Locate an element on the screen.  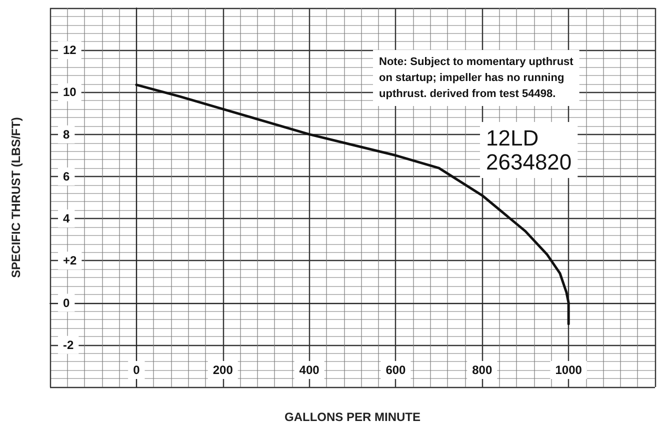
x-tick-label: 600 is located at coordinates (396, 370).